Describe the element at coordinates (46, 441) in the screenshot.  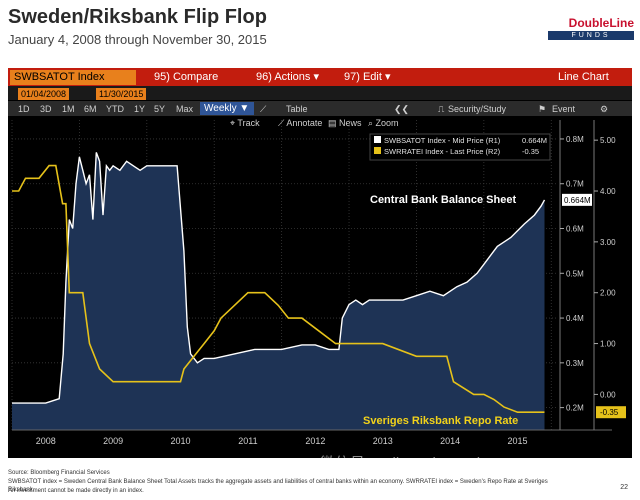
I see `x-tick-label: 2008` at that location.